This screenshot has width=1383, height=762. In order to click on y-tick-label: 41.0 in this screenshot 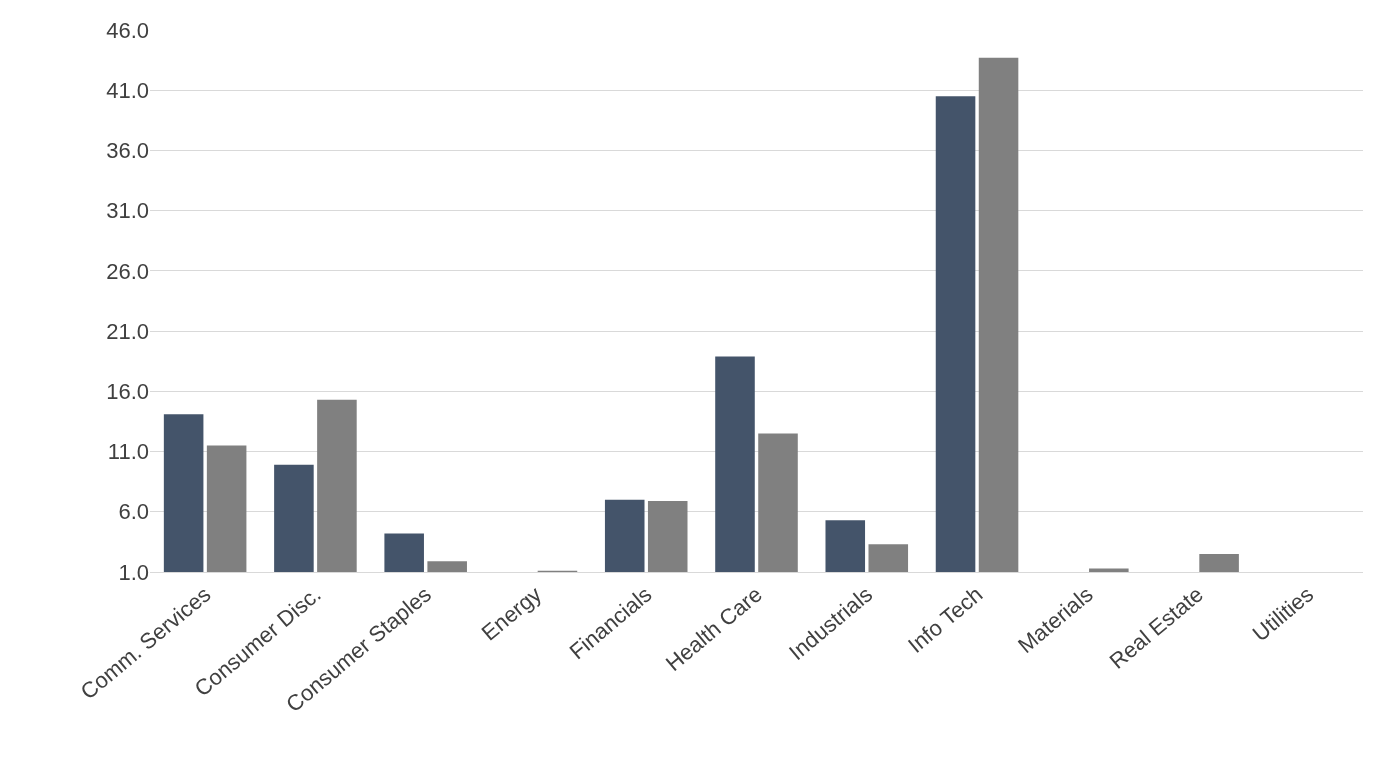, I will do `click(127, 90)`.